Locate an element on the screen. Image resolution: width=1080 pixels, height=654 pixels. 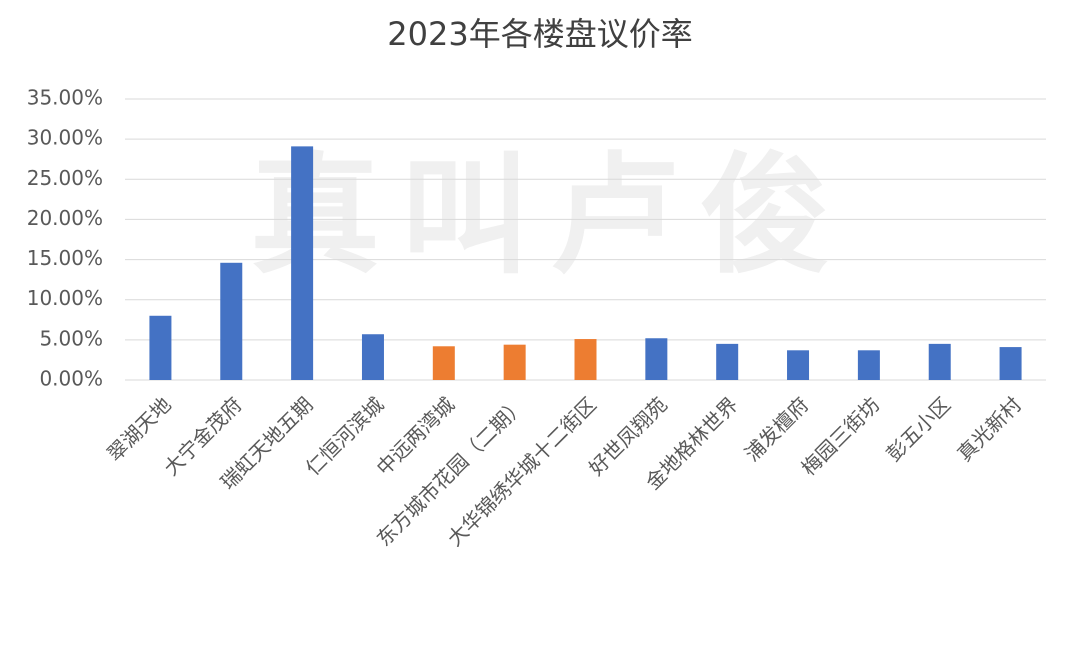
y-tick-label: 35.00% is located at coordinates (65, 98).